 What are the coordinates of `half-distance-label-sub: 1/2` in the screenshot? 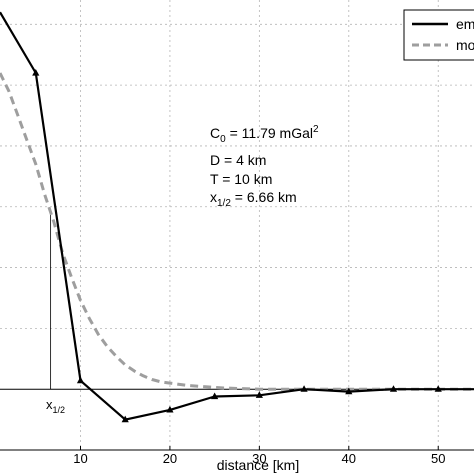 It's located at (59, 410).